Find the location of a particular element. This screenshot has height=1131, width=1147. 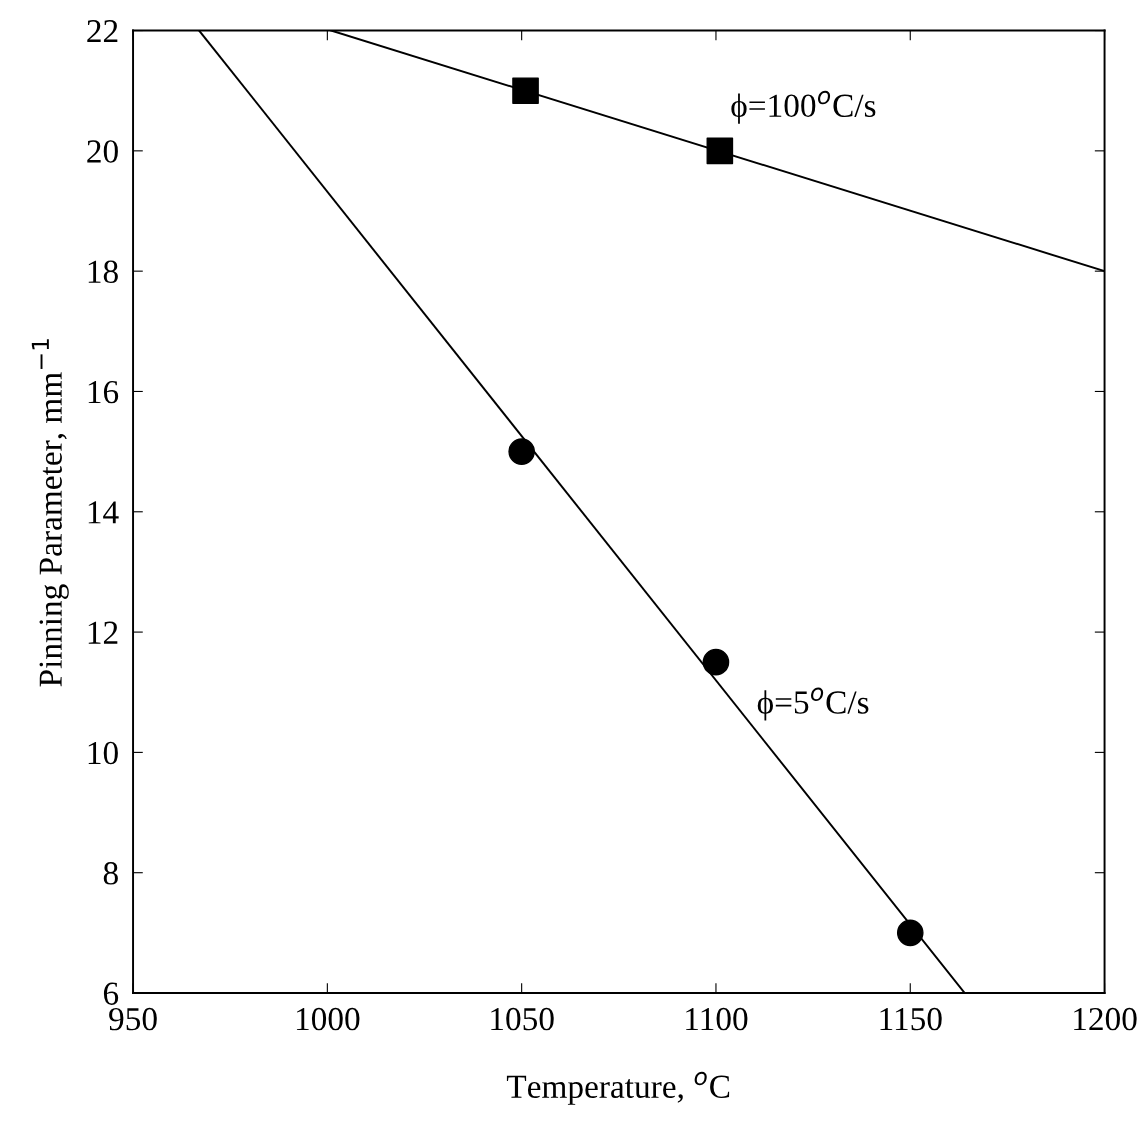

x-tick-label: 950 is located at coordinates (133, 1019).